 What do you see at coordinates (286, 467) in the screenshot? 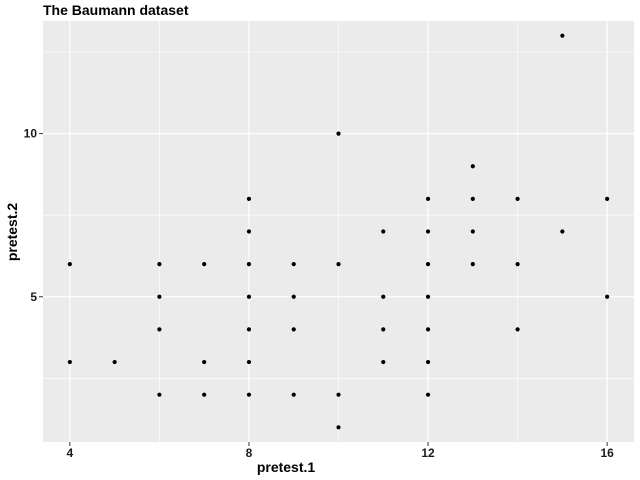
I see `x-axis-title: pretest.1` at bounding box center [286, 467].